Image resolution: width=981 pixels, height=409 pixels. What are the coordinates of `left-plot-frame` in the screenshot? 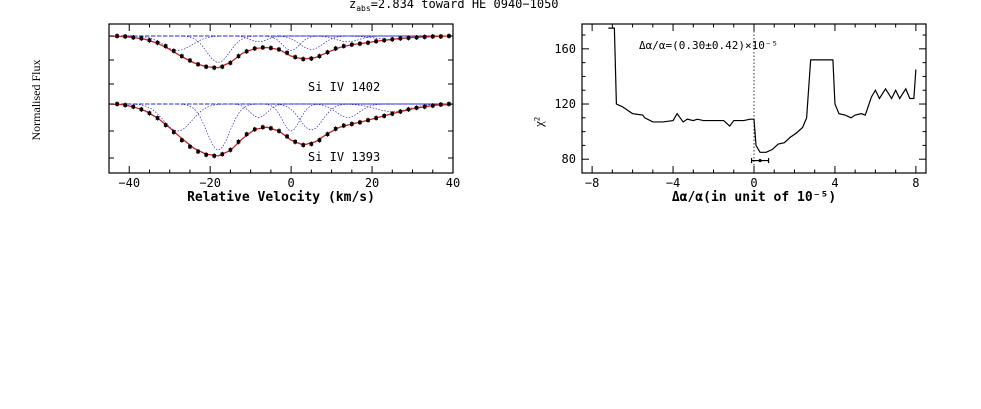 It's located at (281, 98).